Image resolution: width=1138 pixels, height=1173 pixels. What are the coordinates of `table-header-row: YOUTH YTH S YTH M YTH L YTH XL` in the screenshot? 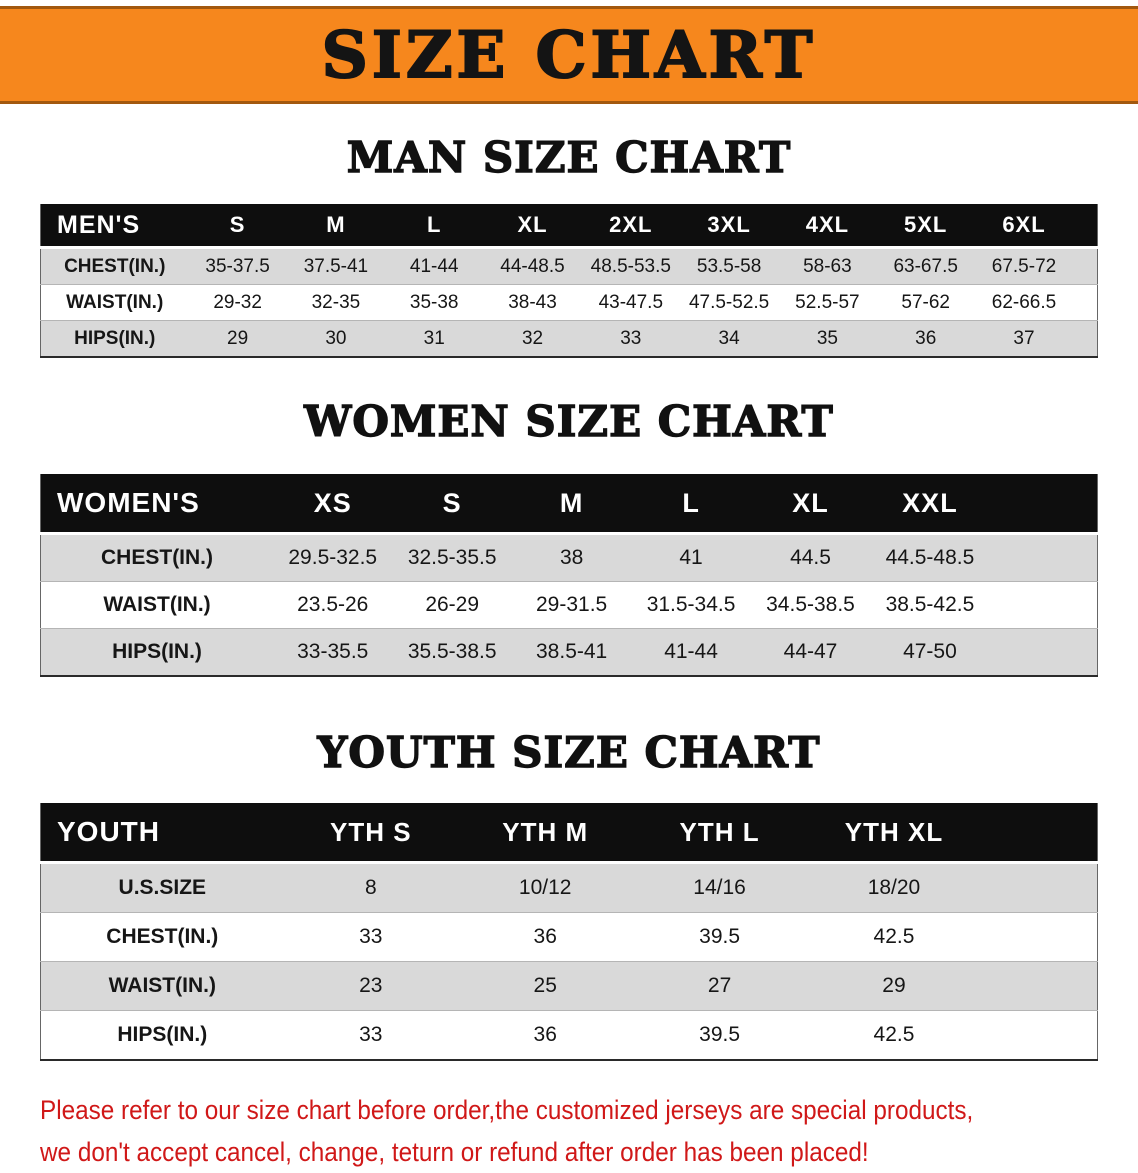 It's located at (569, 833).